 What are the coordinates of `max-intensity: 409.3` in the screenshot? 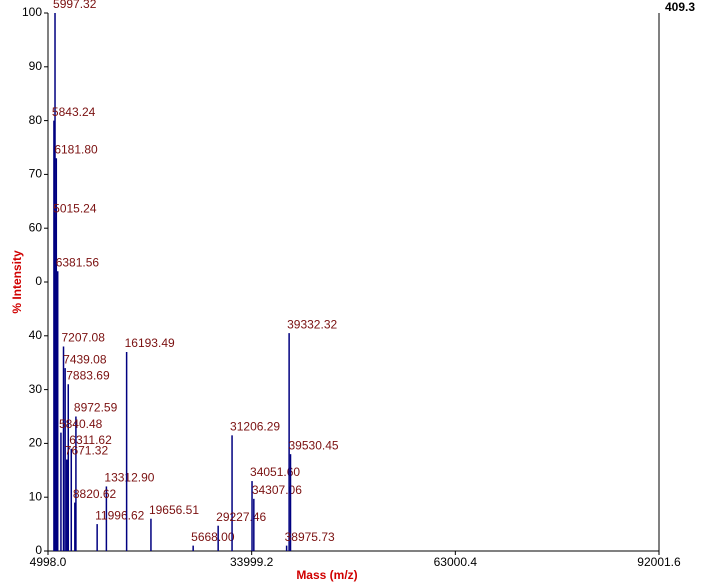 It's located at (680, 7).